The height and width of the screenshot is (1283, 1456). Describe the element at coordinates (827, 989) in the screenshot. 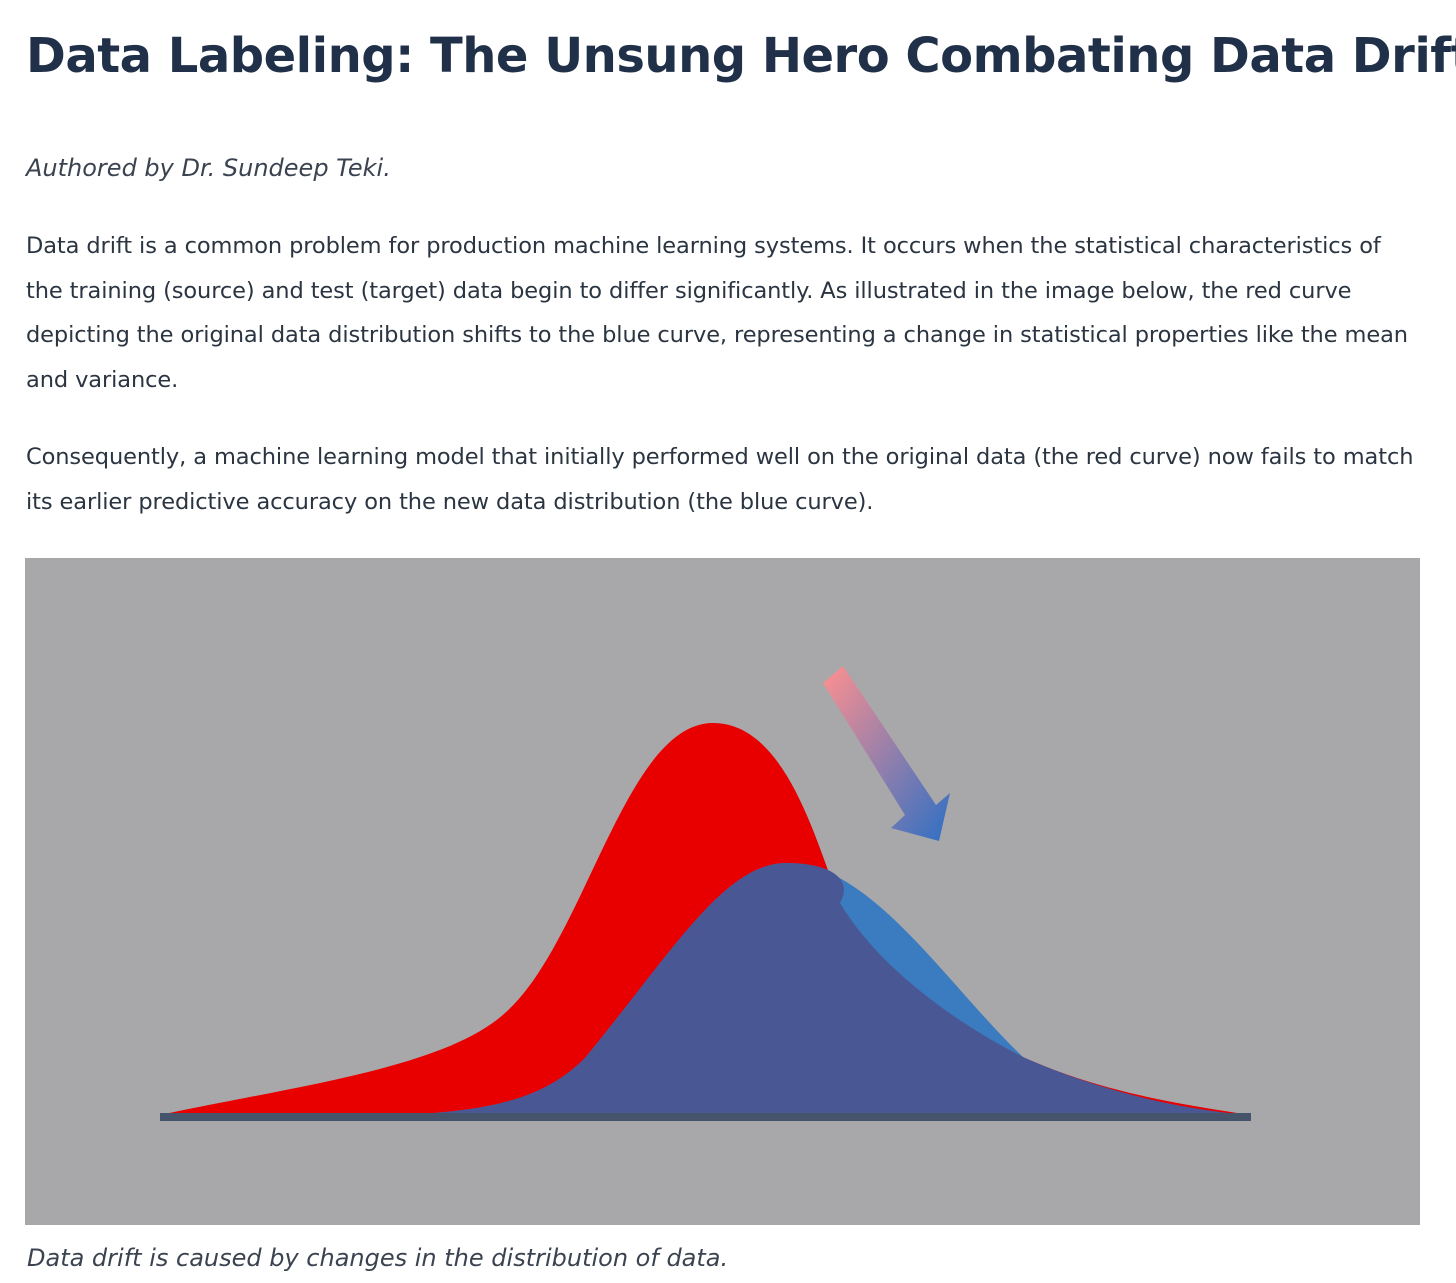

I see `shifted-distribution-curve` at that location.